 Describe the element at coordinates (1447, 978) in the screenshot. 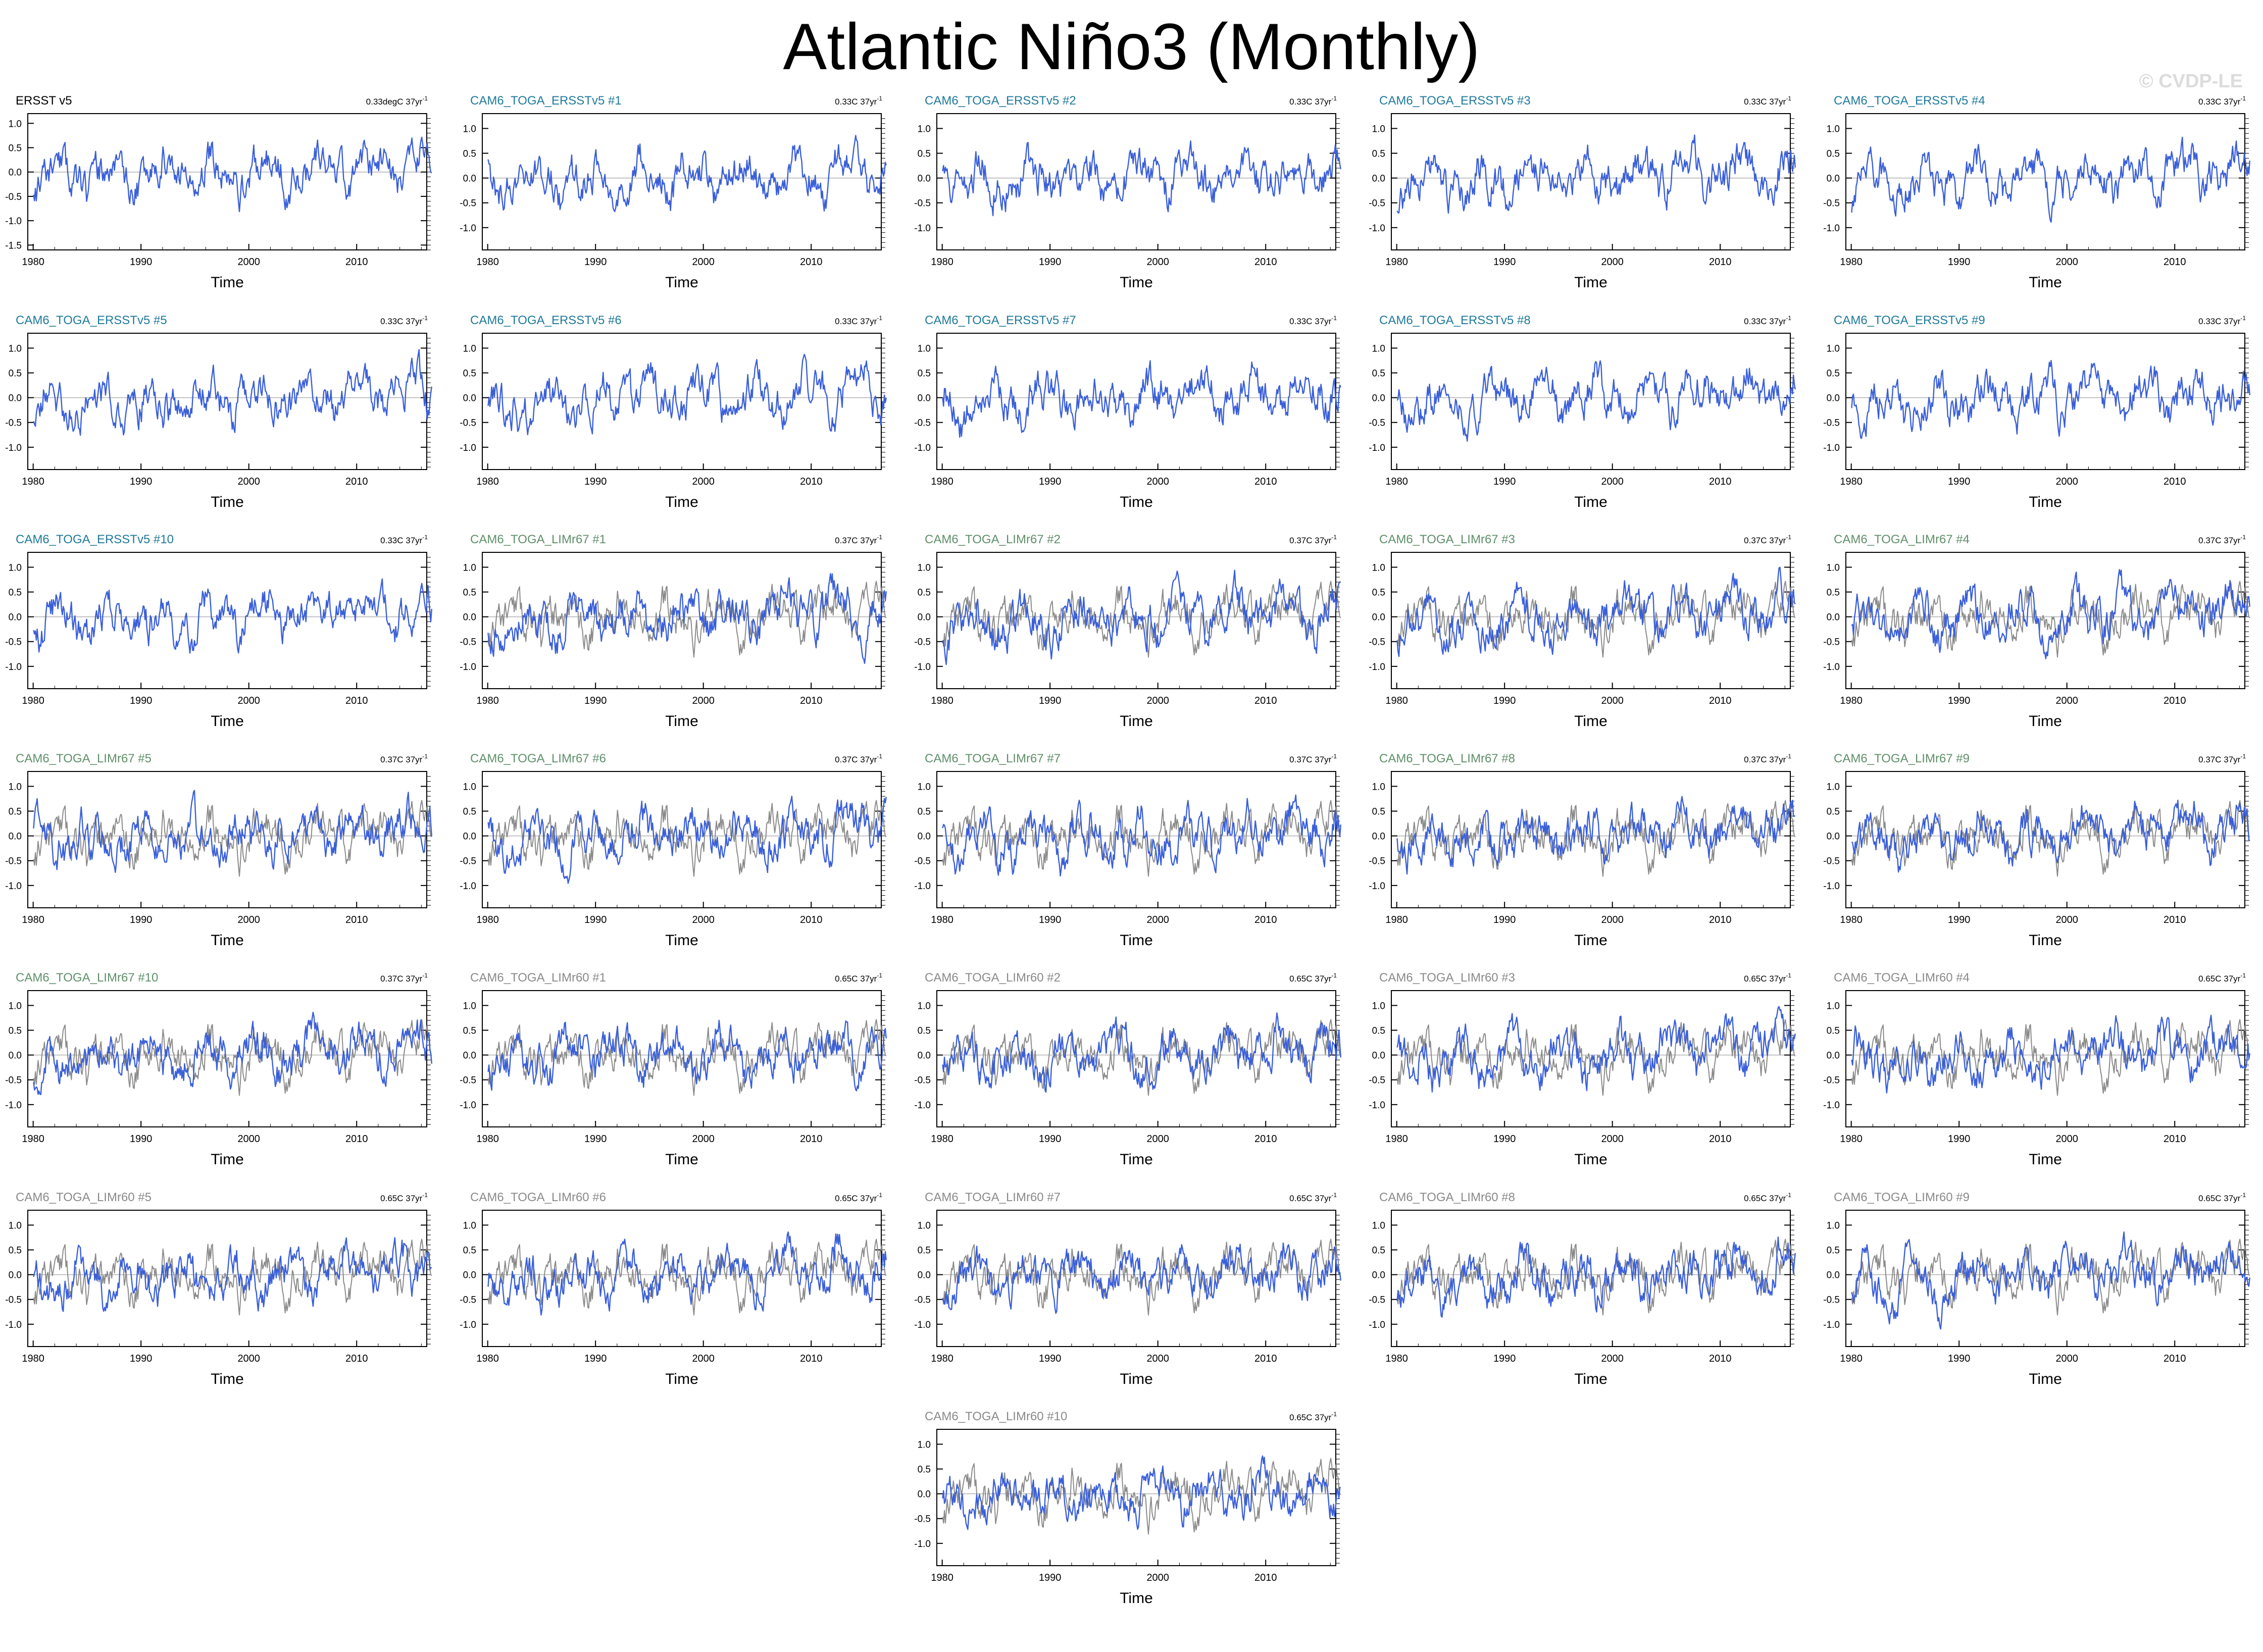

I see `panel-title: CAM6_TOGA_LIMr60 #3` at that location.